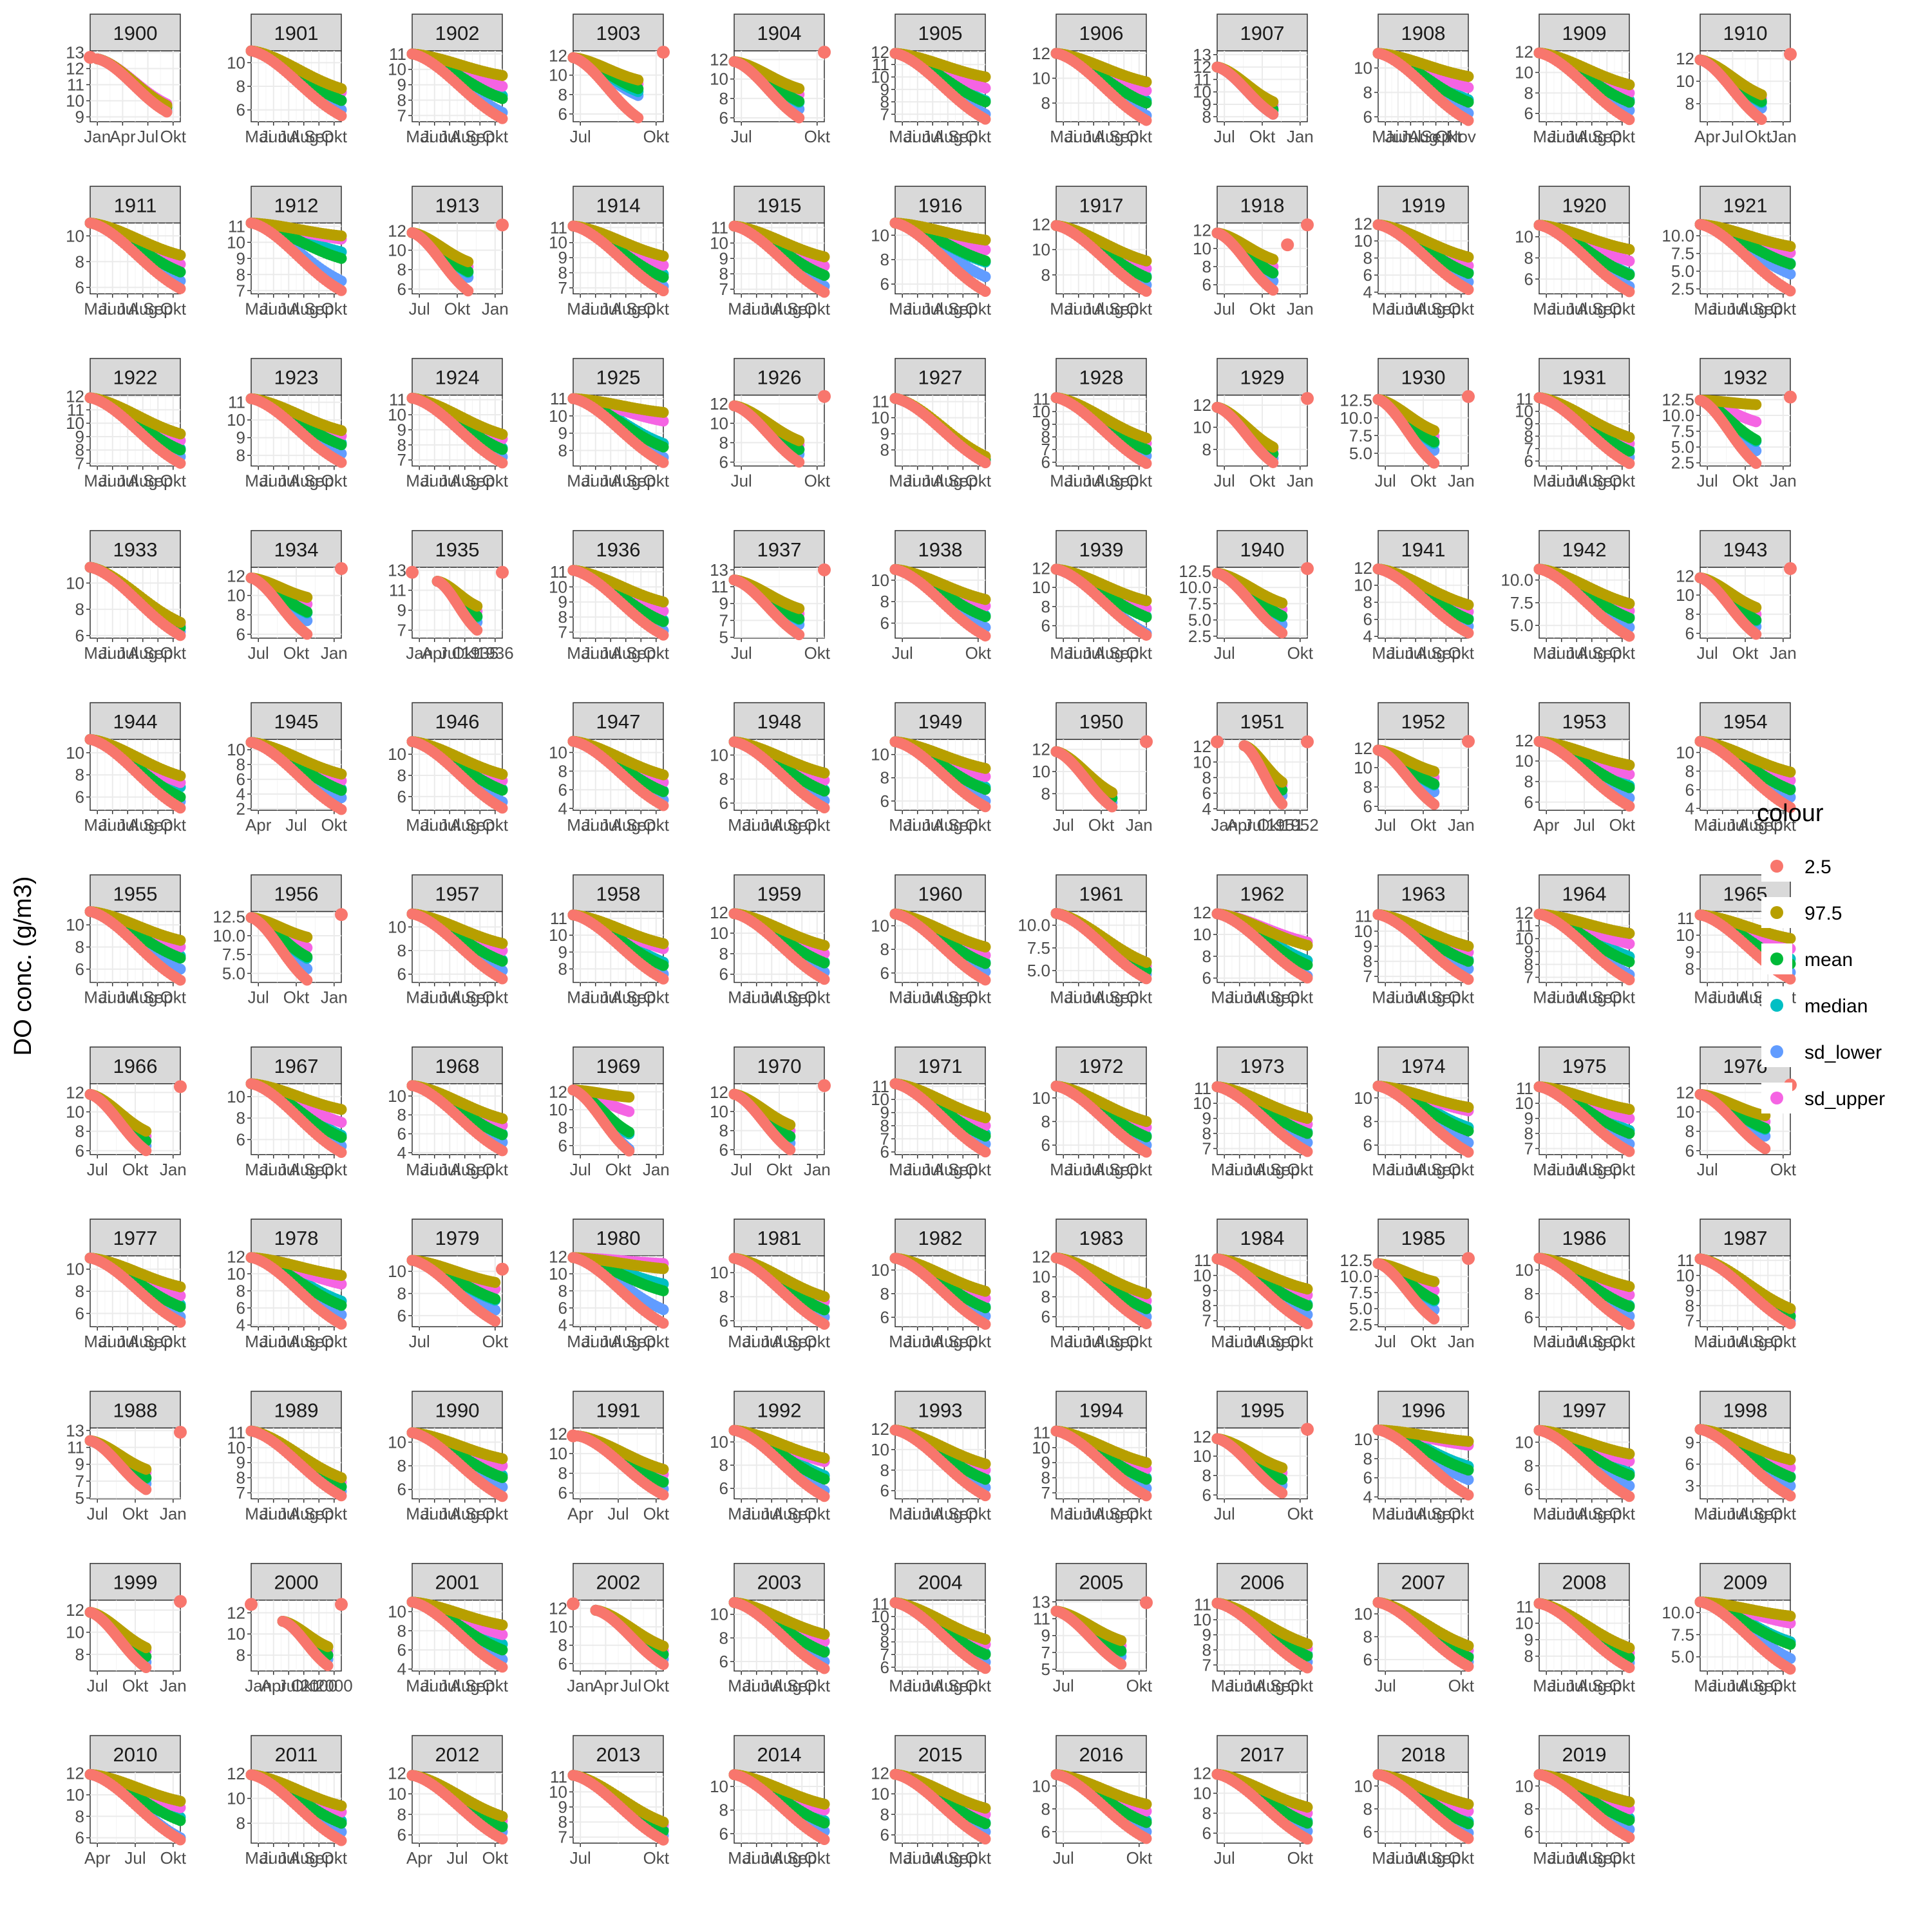 The width and height of the screenshot is (1932, 1932). Describe the element at coordinates (1262, 33) in the screenshot. I see `facet-strip-label: 1907` at that location.